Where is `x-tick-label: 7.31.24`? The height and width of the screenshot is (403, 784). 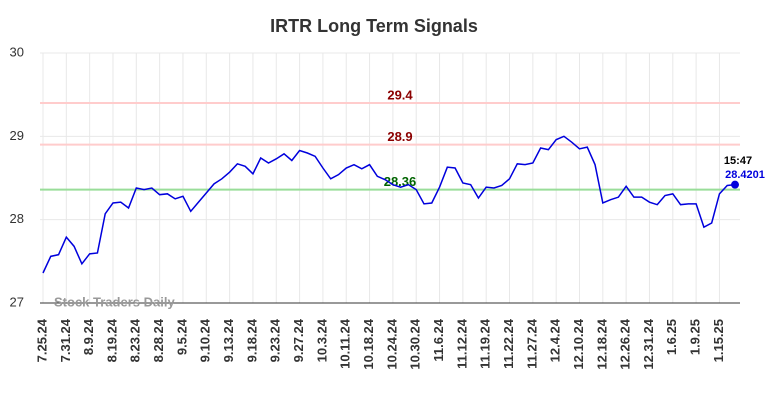
x-tick-label: 7.31.24 is located at coordinates (65, 340).